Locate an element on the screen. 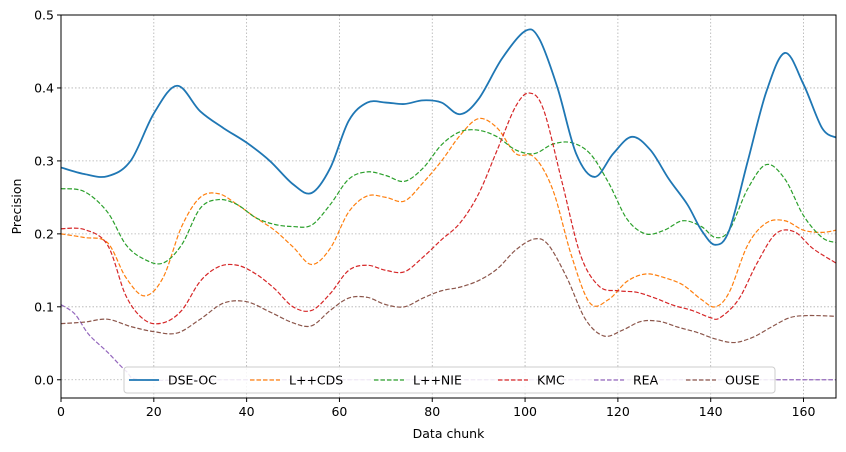  legend-box is located at coordinates (449, 380).